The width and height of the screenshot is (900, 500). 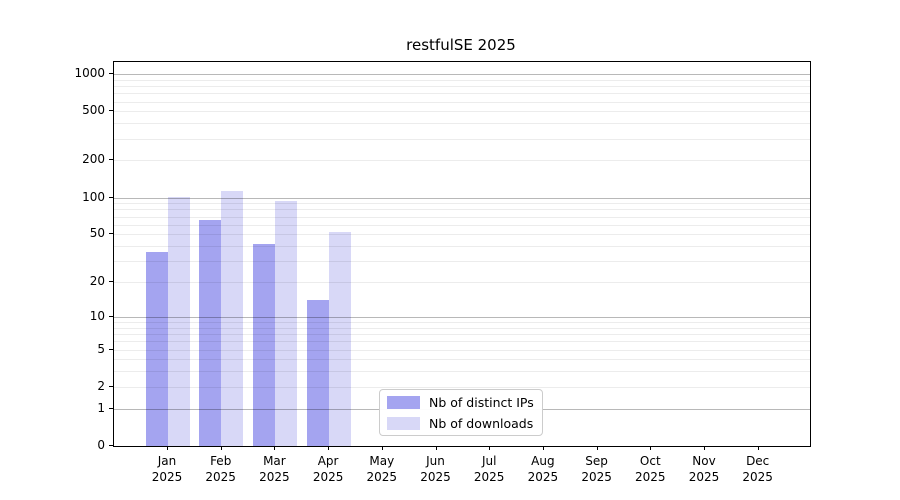 I want to click on bar-downloads-feb, so click(x=232, y=318).